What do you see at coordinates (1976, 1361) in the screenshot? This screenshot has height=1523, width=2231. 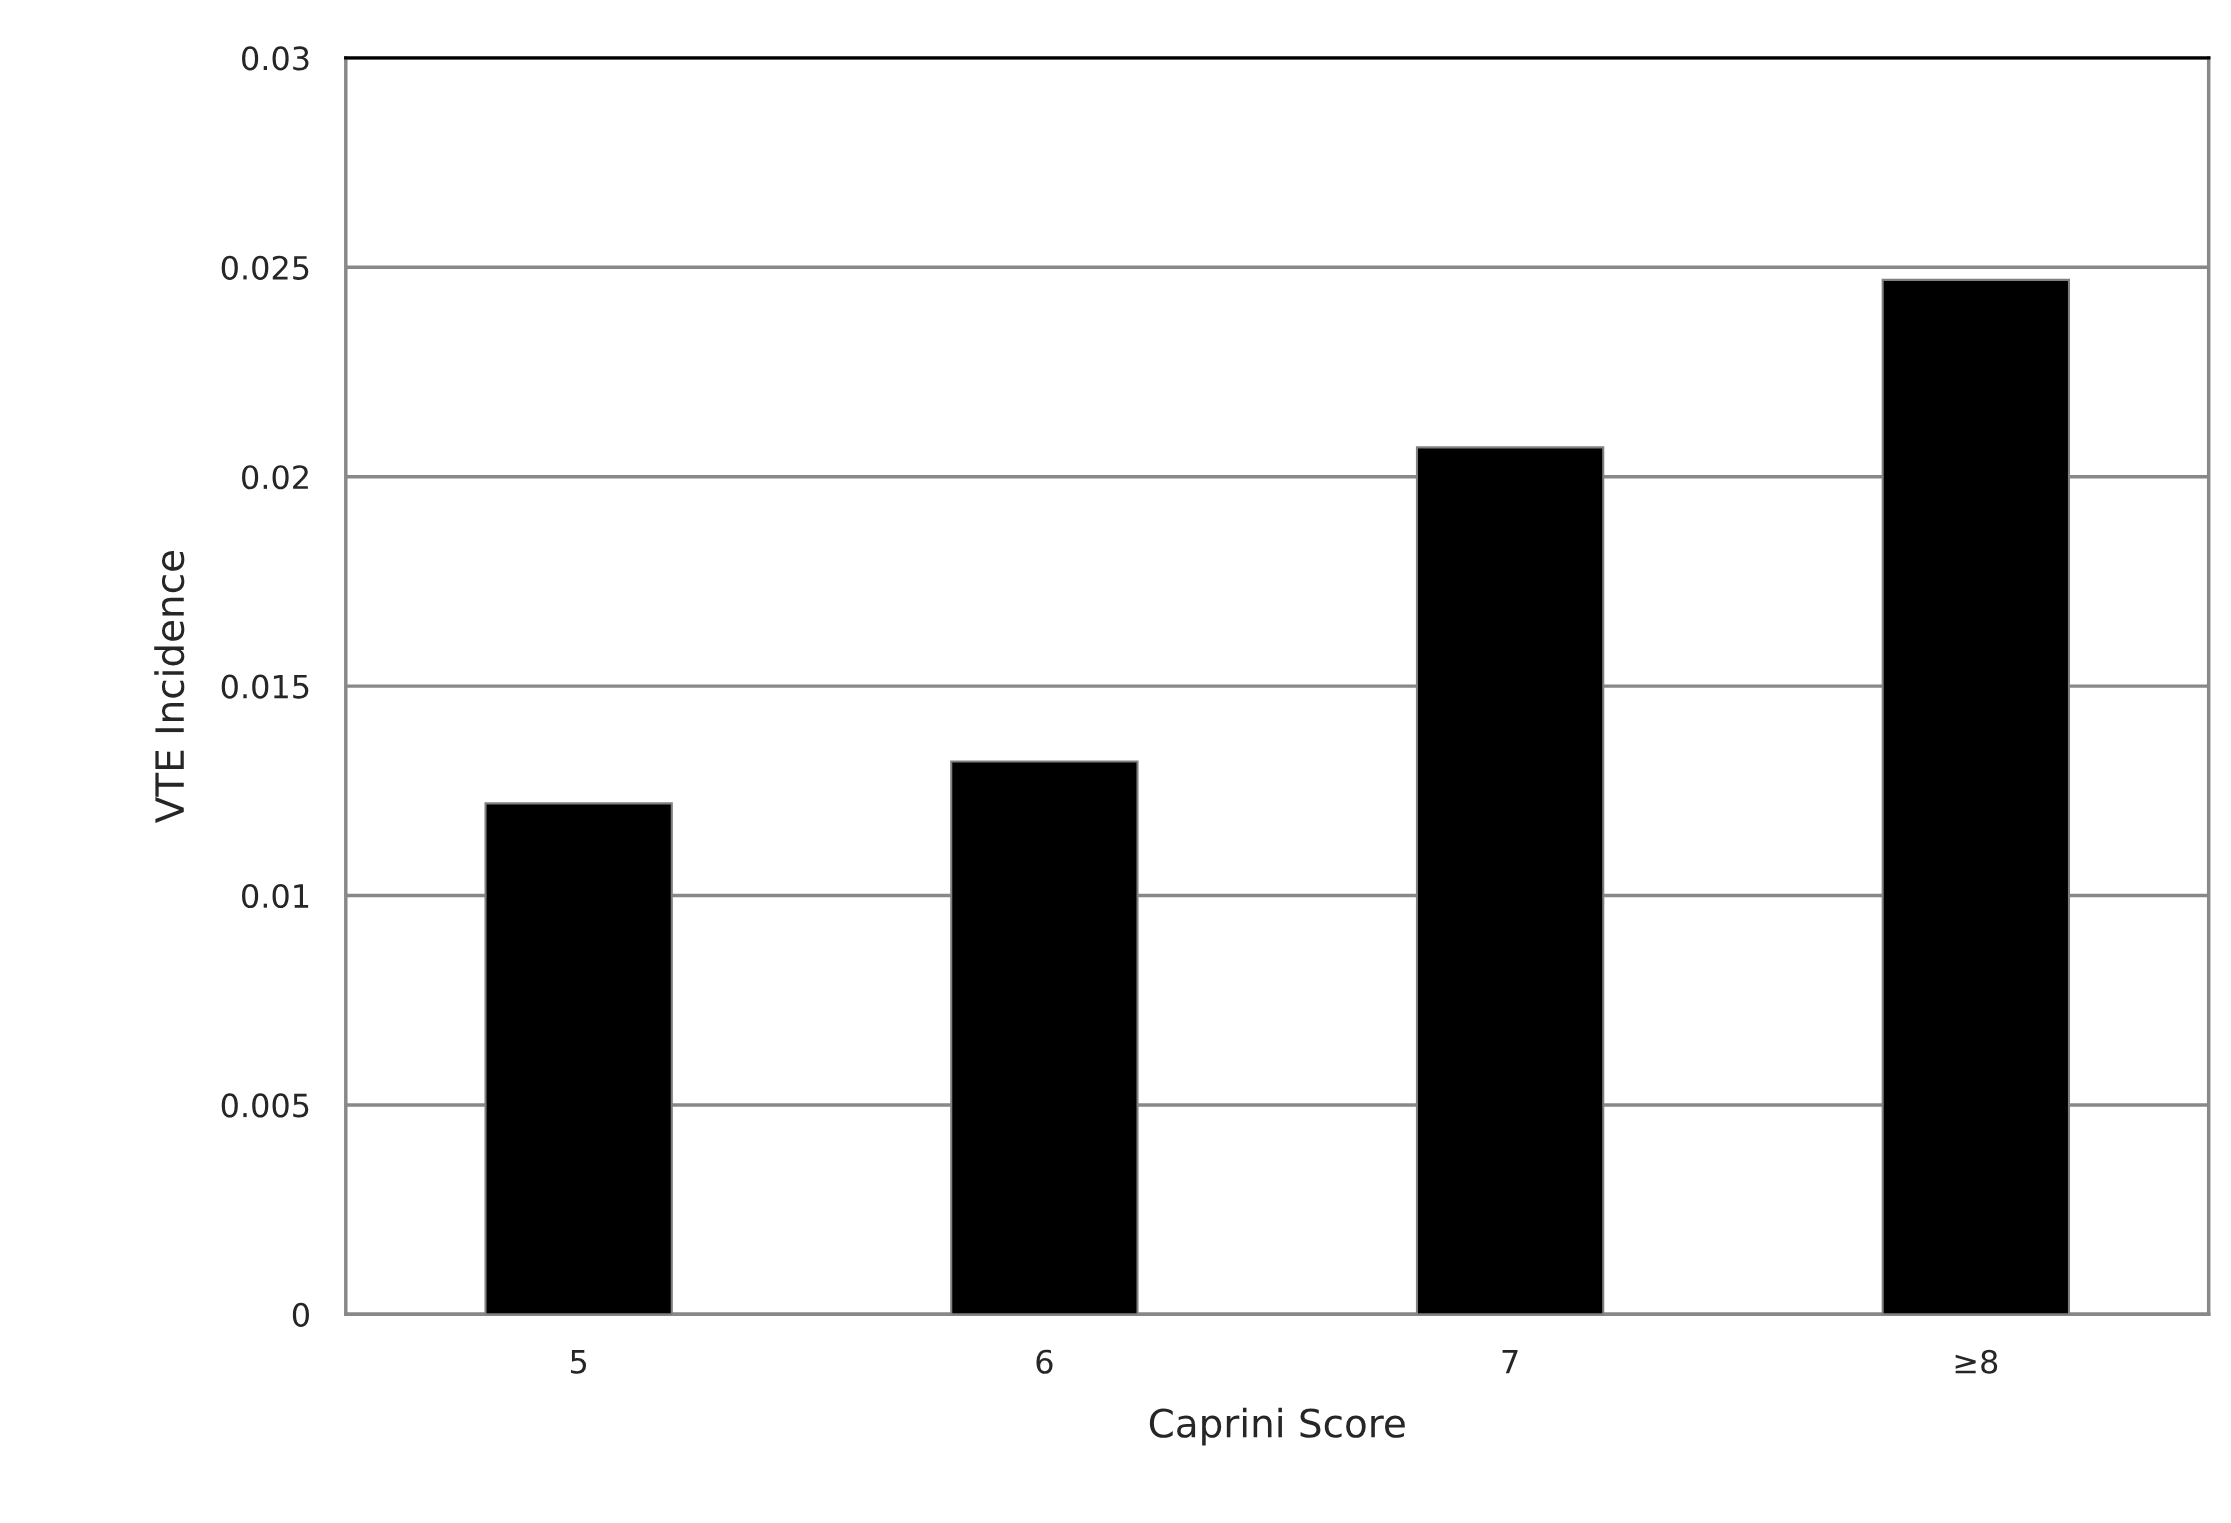 I see `x-tick-label: ≥8` at bounding box center [1976, 1361].